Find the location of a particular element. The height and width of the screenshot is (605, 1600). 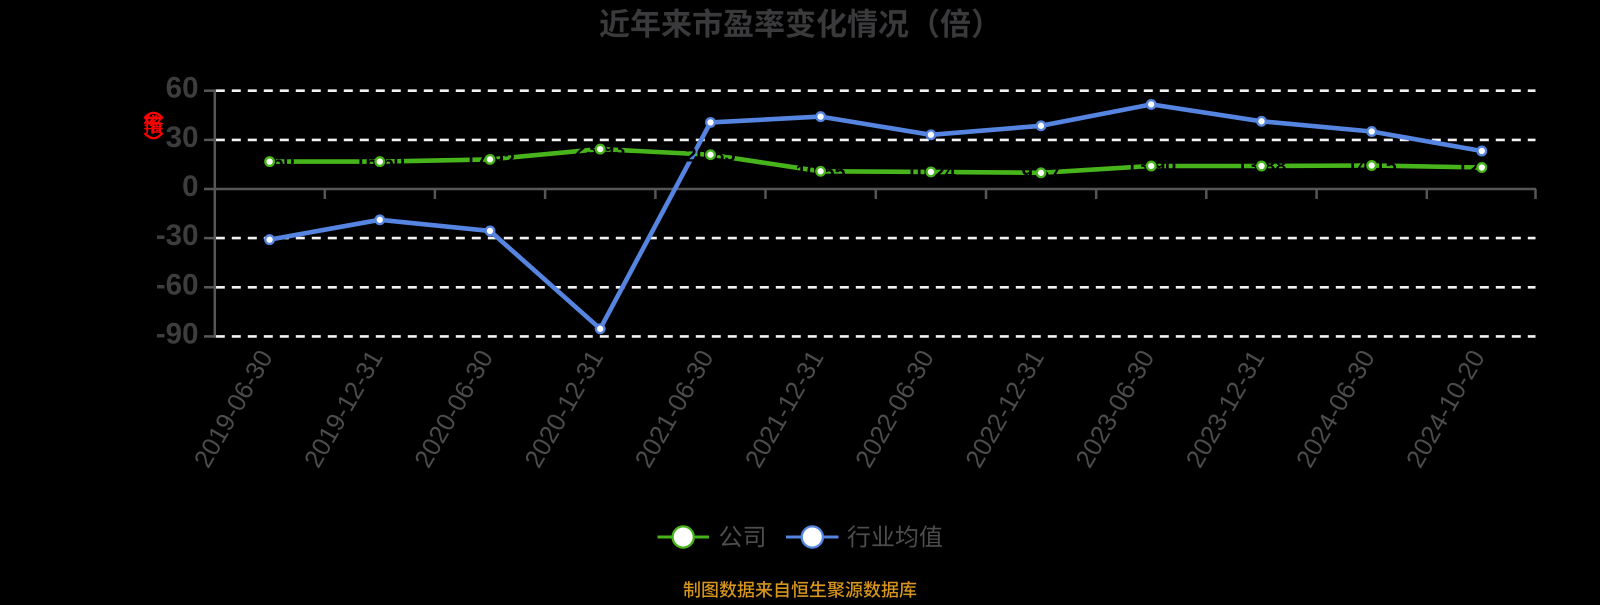

svg-text: 30 is located at coordinates (182, 137).